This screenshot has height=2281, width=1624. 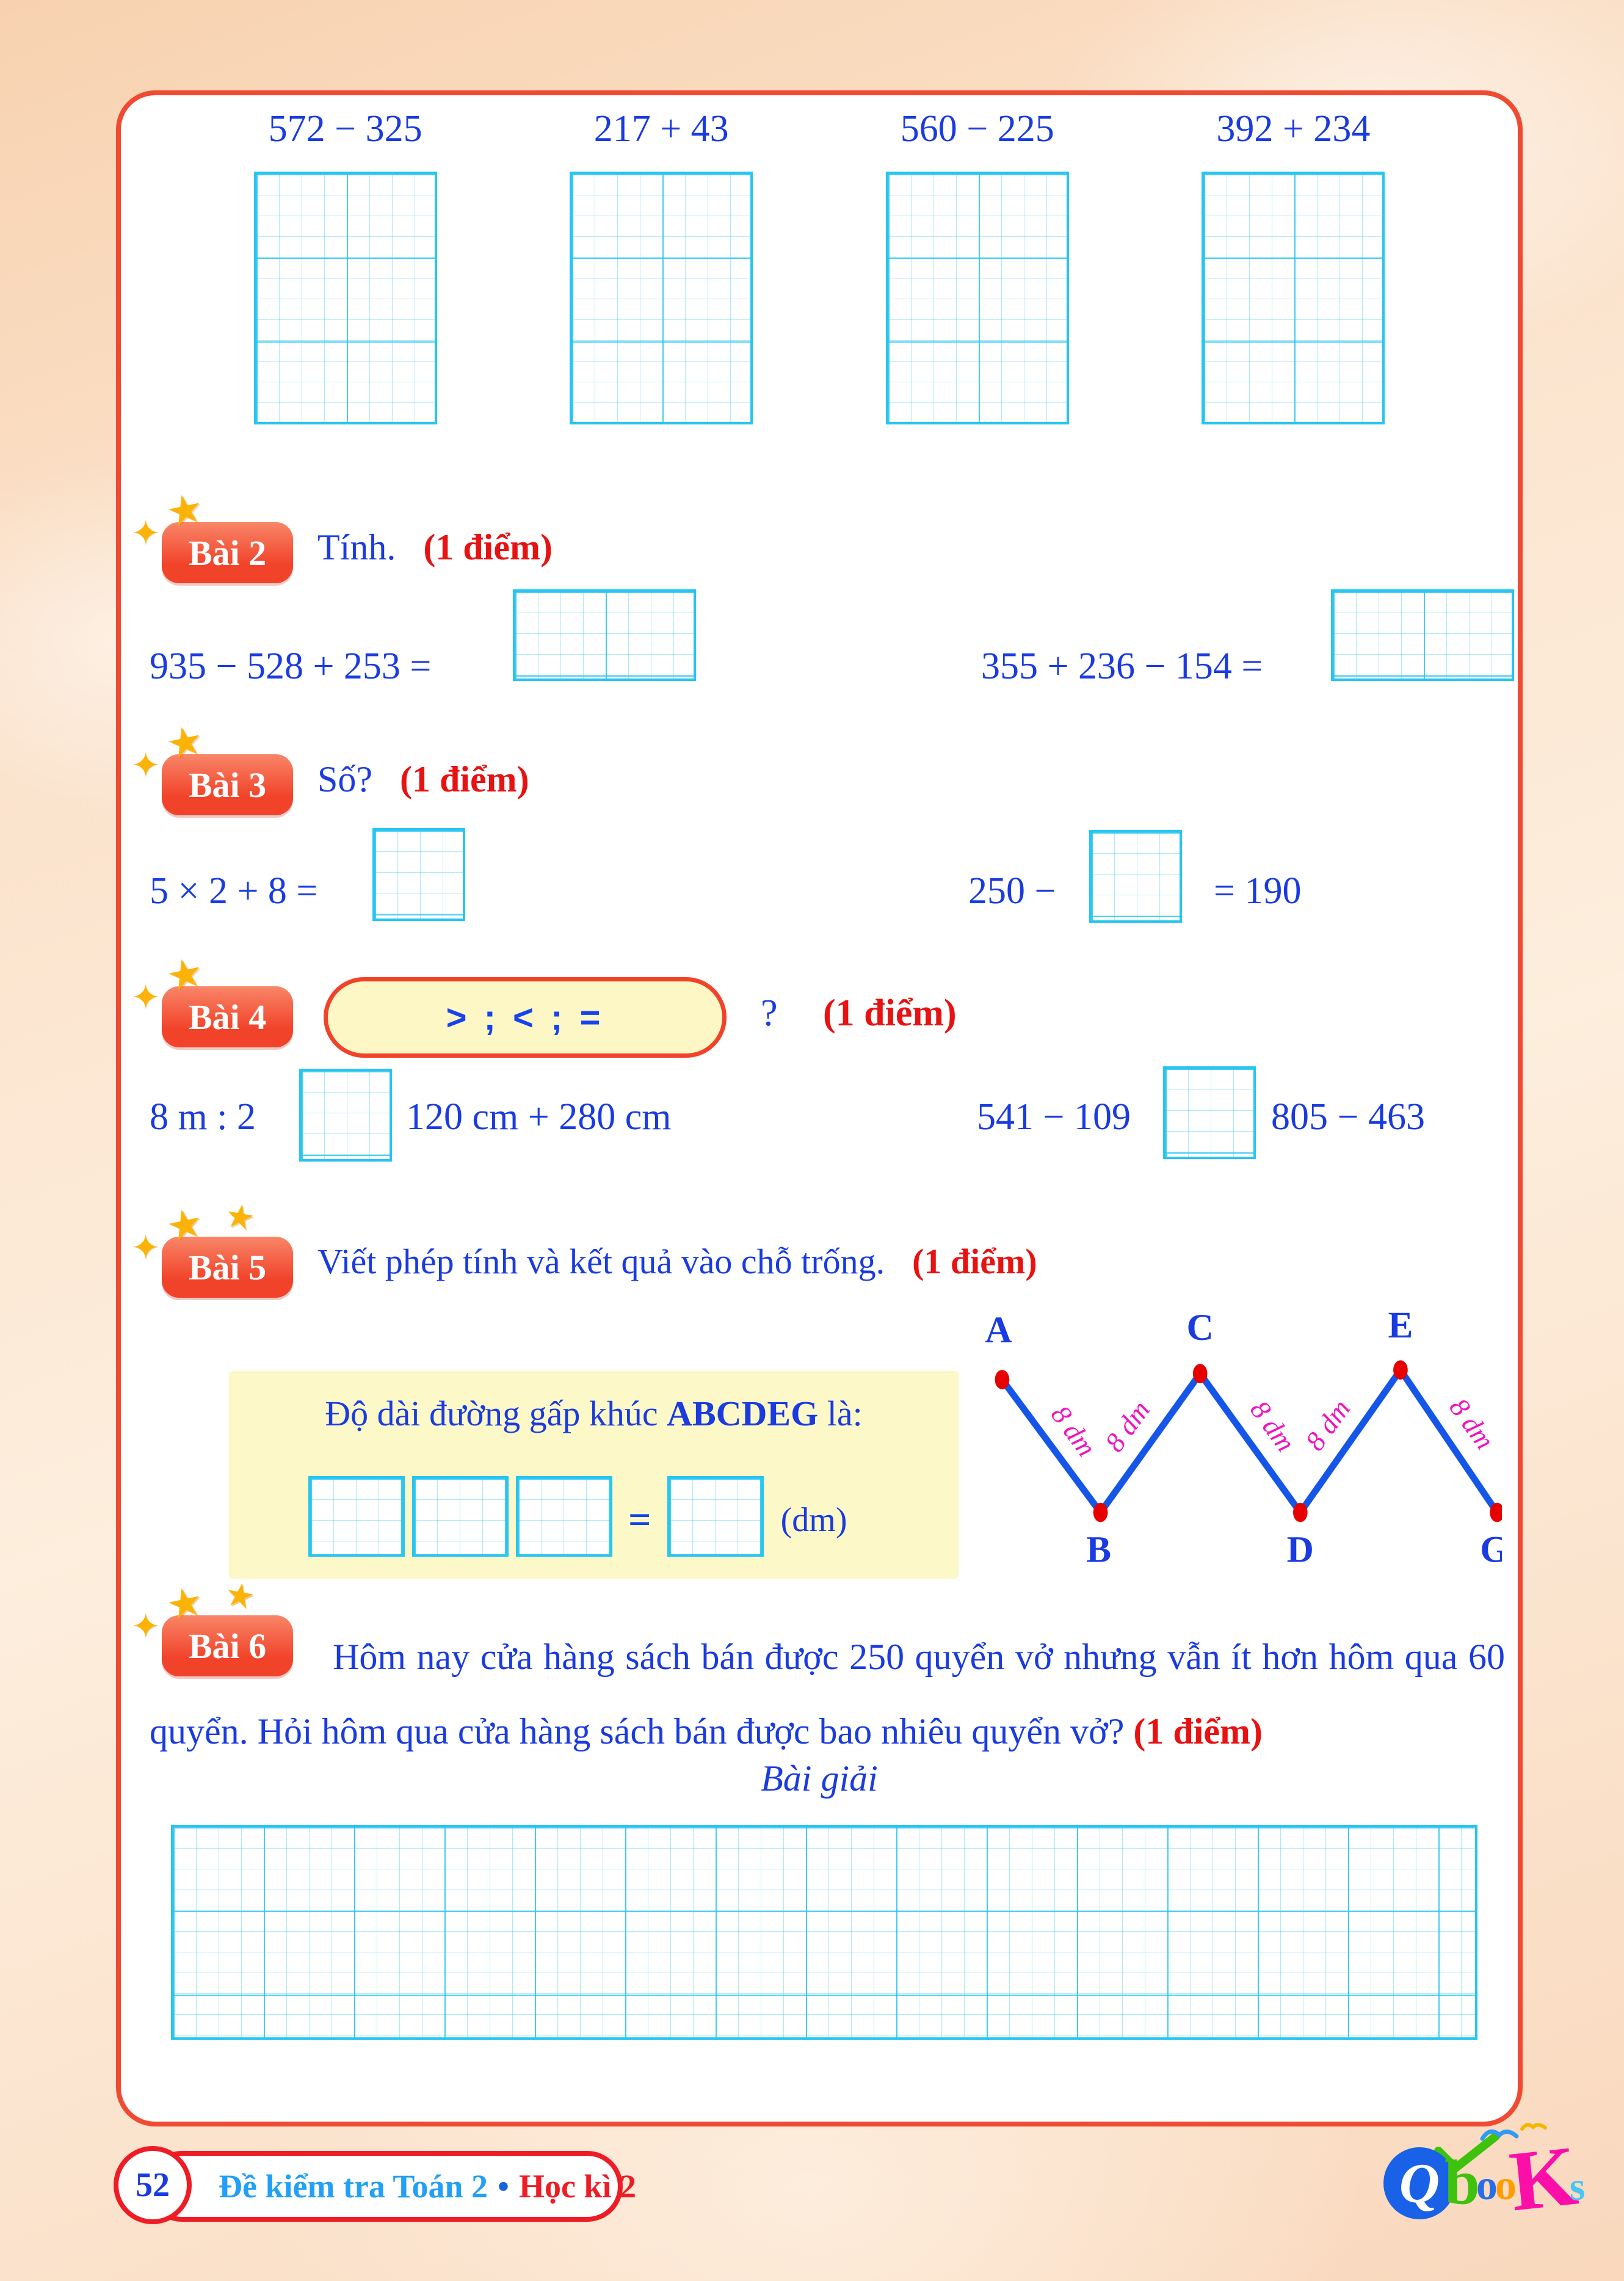 What do you see at coordinates (824, 1932) in the screenshot?
I see `solution-grid` at bounding box center [824, 1932].